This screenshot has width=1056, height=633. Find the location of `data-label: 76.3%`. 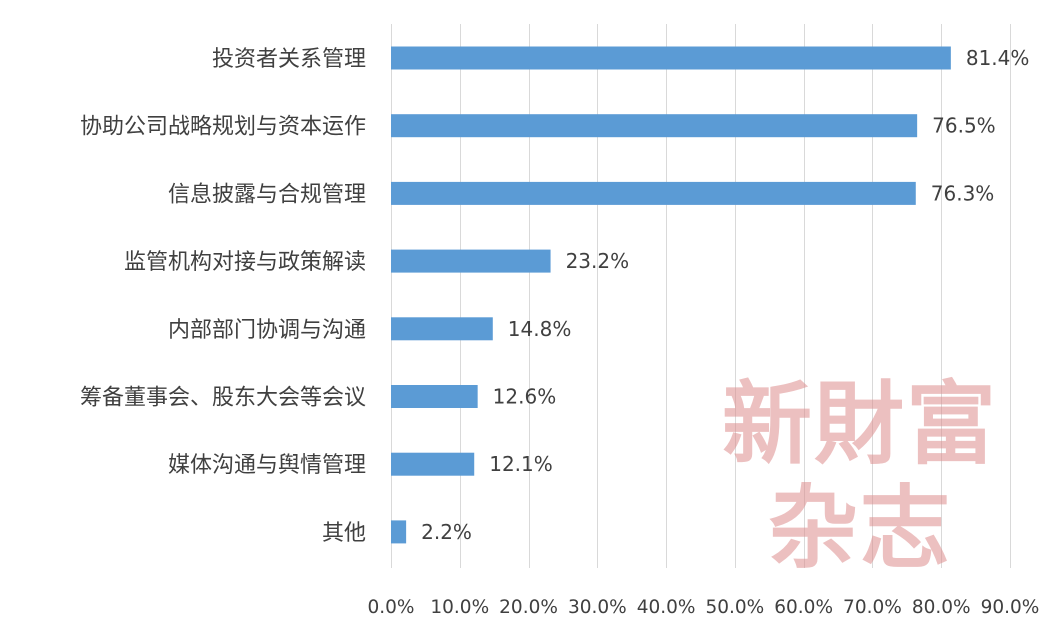

data-label: 76.3% is located at coordinates (963, 193).